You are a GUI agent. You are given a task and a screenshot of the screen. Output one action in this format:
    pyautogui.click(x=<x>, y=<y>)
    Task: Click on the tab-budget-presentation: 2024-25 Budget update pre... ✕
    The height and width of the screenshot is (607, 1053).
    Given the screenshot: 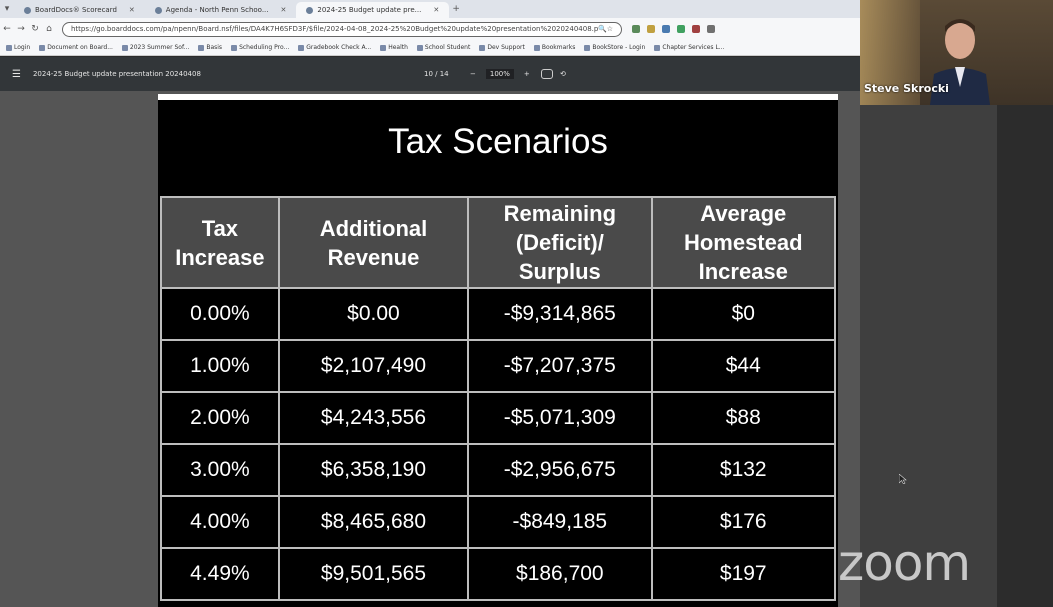 What is the action you would take?
    pyautogui.click(x=373, y=10)
    